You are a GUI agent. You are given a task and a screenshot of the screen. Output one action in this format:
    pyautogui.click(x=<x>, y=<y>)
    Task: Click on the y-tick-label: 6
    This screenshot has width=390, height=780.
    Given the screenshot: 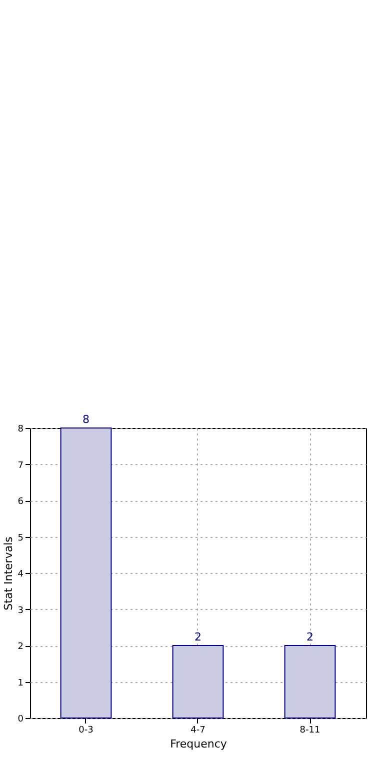 What is the action you would take?
    pyautogui.click(x=21, y=502)
    